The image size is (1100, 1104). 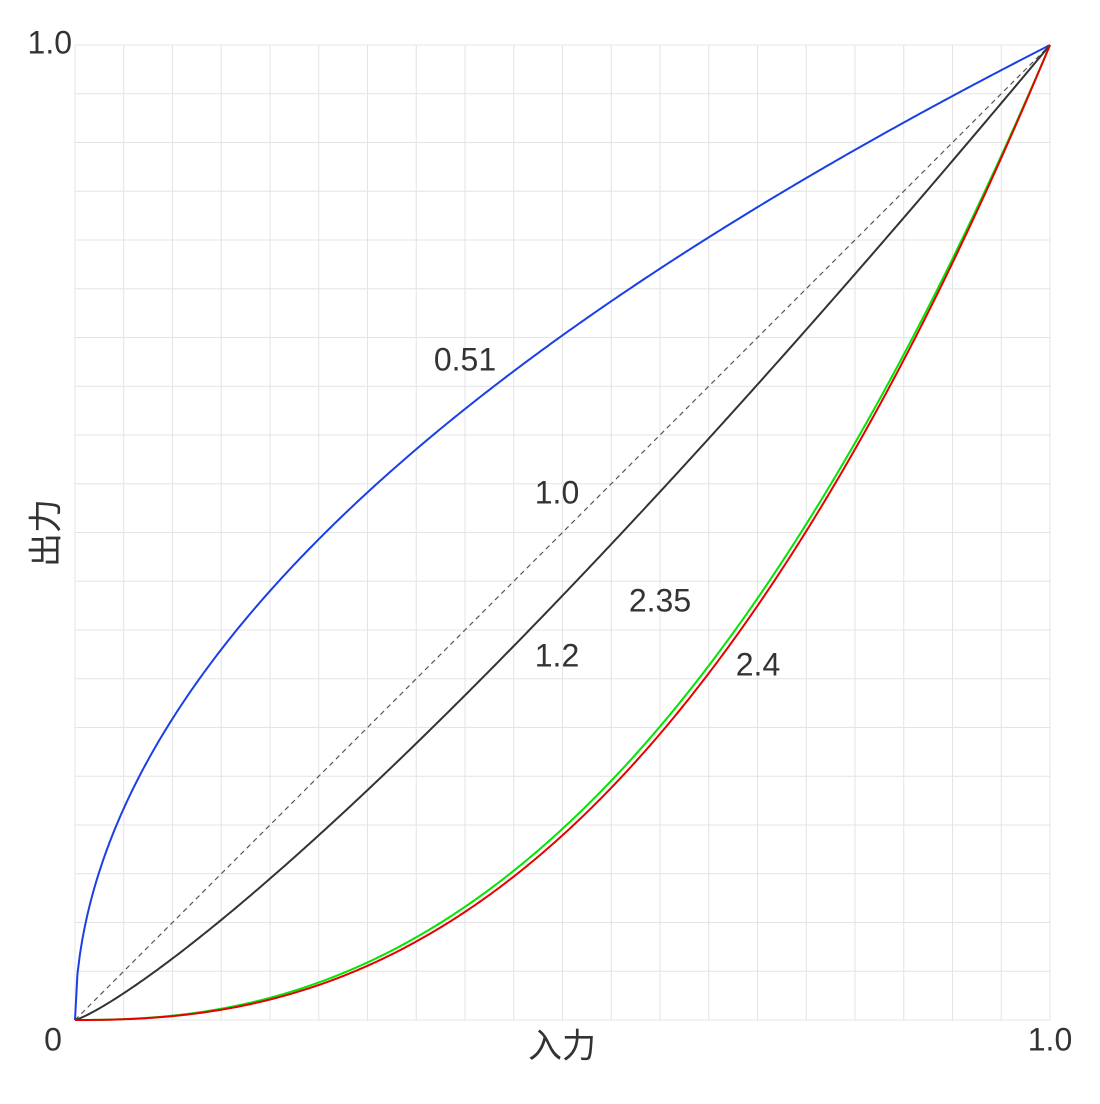 I want to click on curve-label: 1.0, so click(x=557, y=492).